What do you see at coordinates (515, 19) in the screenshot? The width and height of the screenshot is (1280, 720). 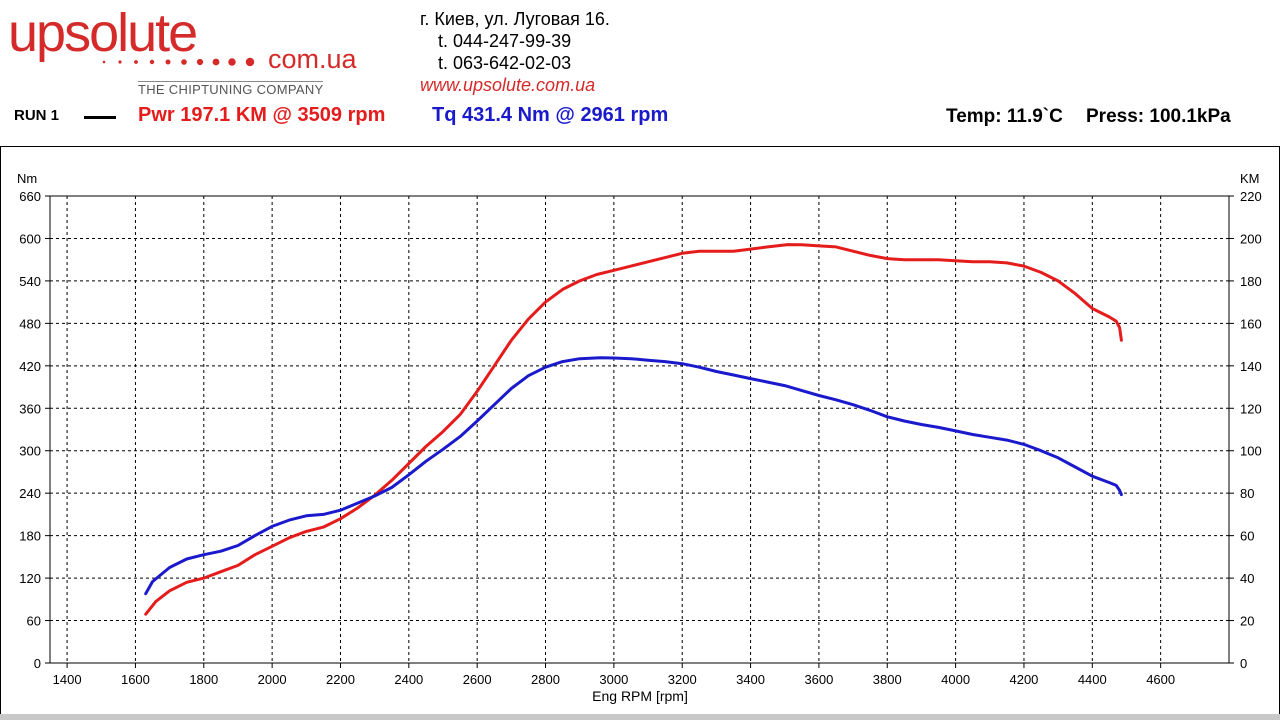 I see `address-text: г. Киев, ул. Луговая 16.` at bounding box center [515, 19].